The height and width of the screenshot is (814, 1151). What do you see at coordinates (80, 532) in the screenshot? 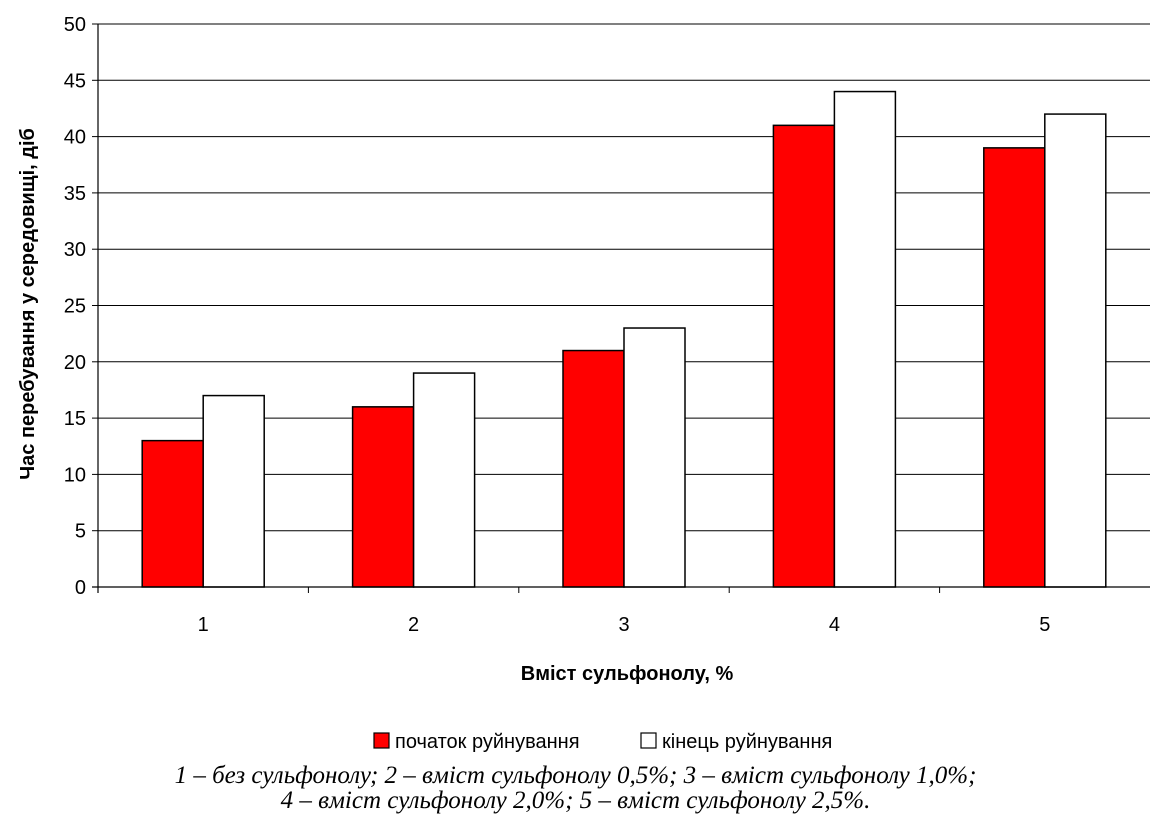
I see `y-tick-label: 5` at bounding box center [80, 532].